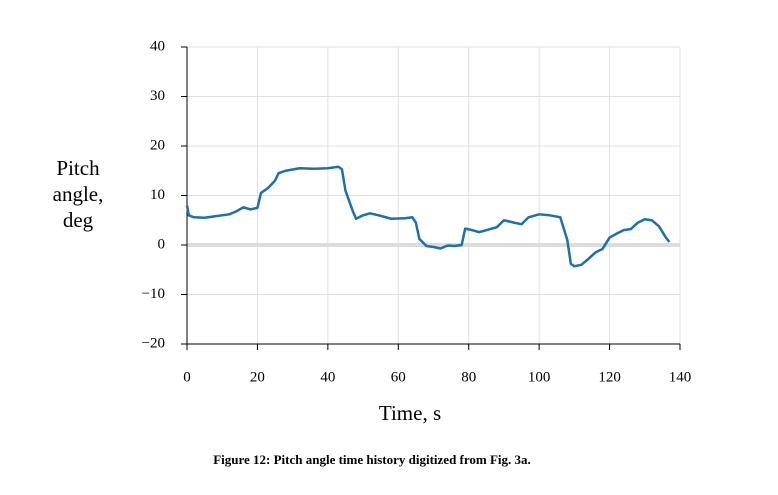 The width and height of the screenshot is (778, 495). What do you see at coordinates (153, 343) in the screenshot?
I see `y-tick-label: −20` at bounding box center [153, 343].